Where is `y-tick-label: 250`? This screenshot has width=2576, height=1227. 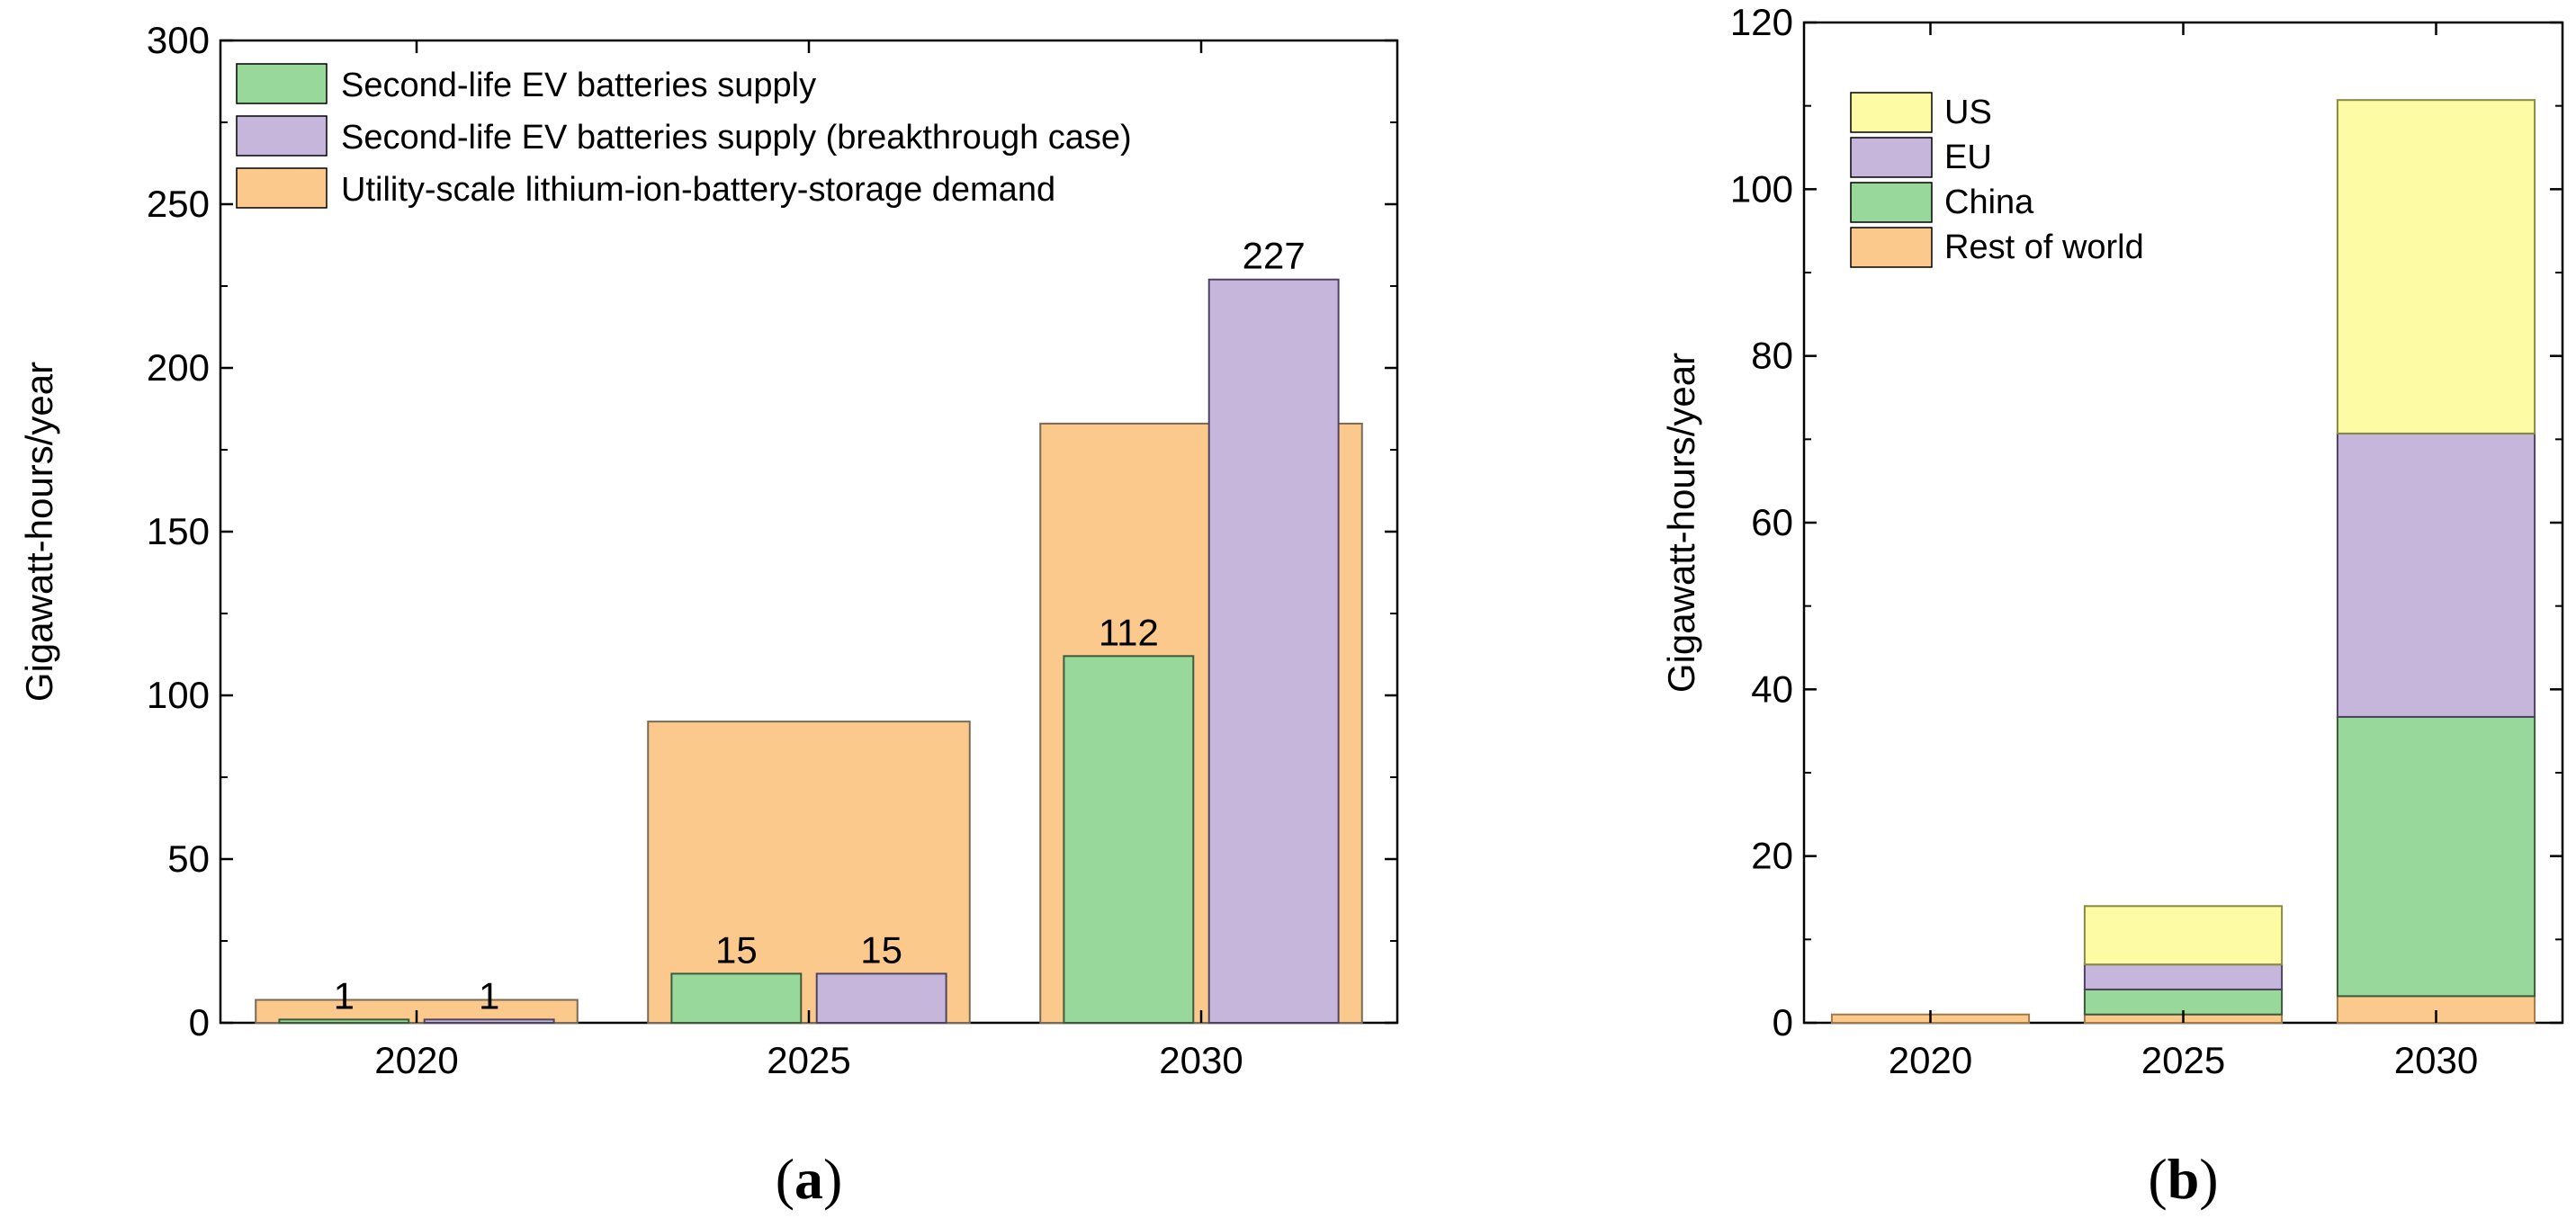
y-tick-label: 250 is located at coordinates (179, 204).